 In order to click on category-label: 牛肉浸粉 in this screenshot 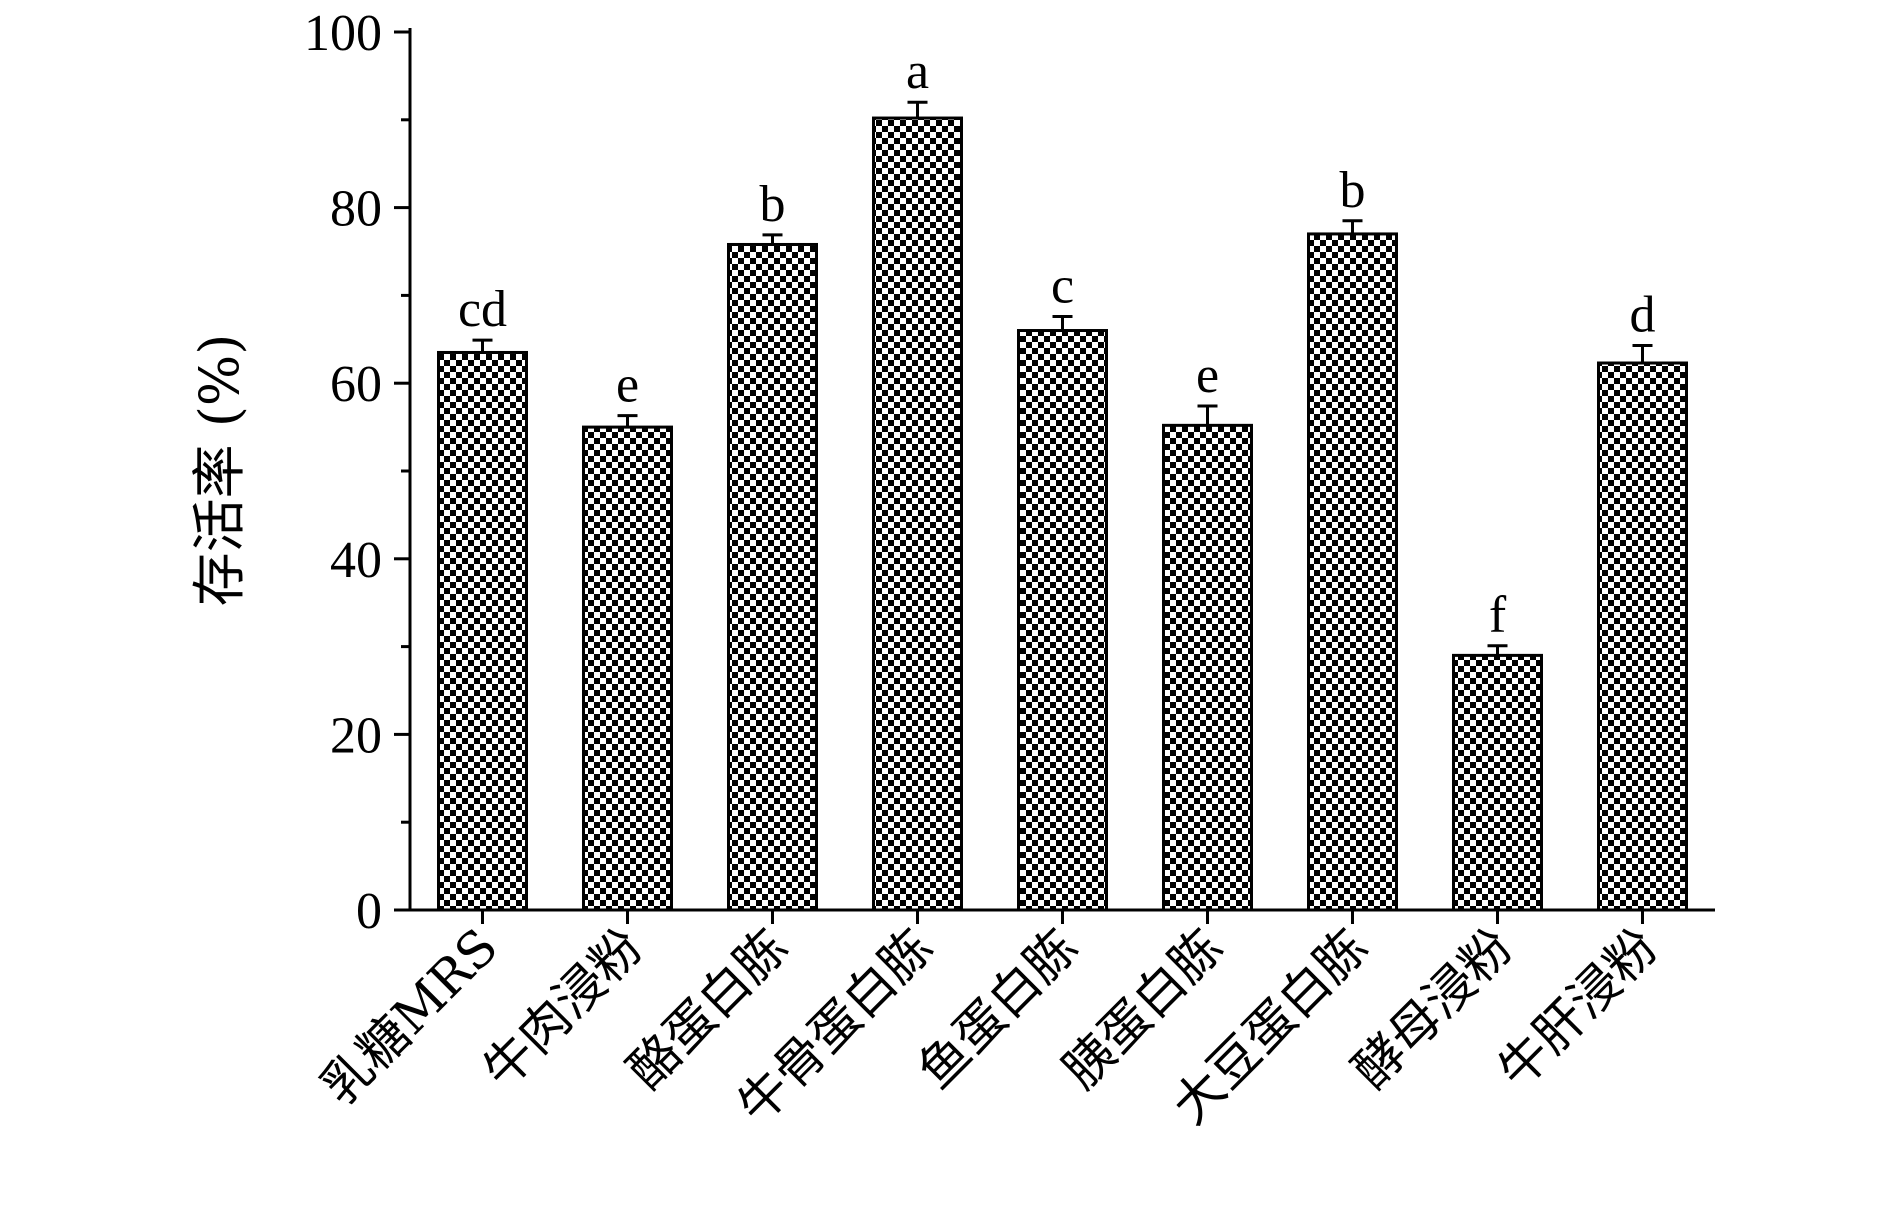, I will do `click(563, 1008)`.